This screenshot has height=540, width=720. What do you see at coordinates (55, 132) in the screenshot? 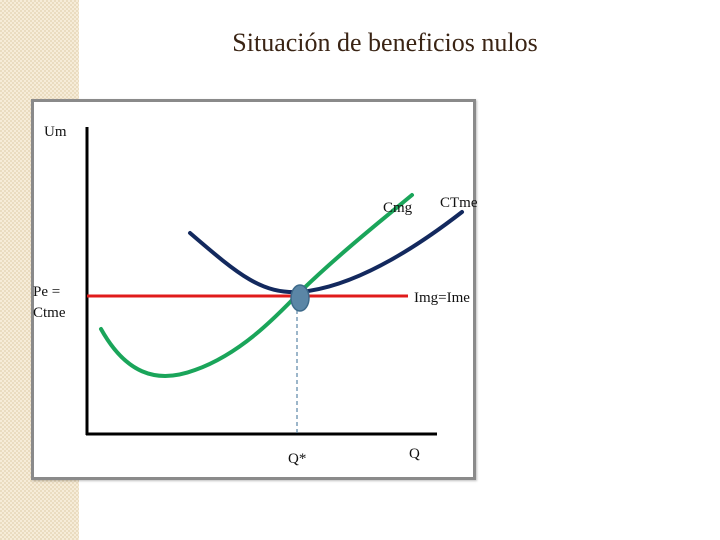
I see `y-axis-label: Um` at bounding box center [55, 132].